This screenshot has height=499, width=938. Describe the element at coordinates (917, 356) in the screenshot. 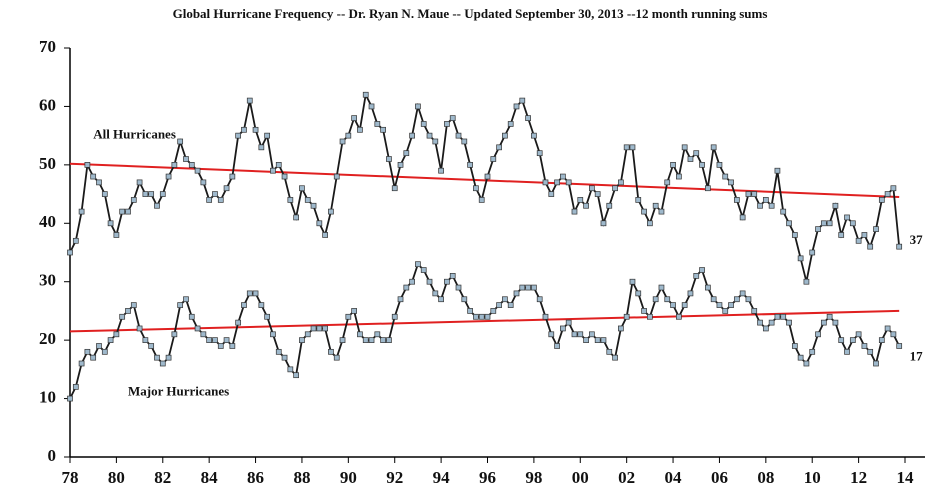

I see `annotation: 17` at that location.